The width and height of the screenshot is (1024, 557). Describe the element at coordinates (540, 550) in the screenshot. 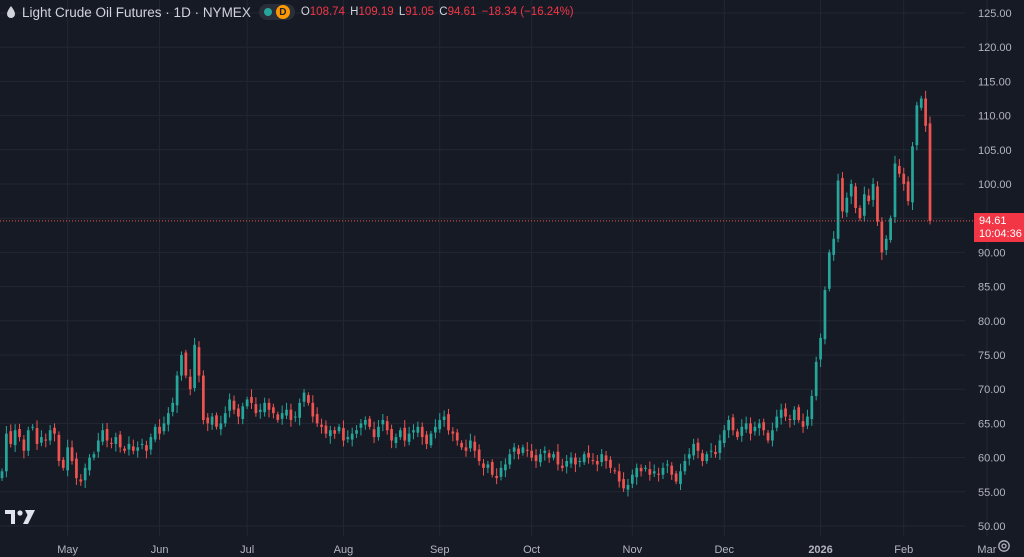

I see `time-axis: MayJunJulAugSepOctNovDec2026FebMarApr` at that location.